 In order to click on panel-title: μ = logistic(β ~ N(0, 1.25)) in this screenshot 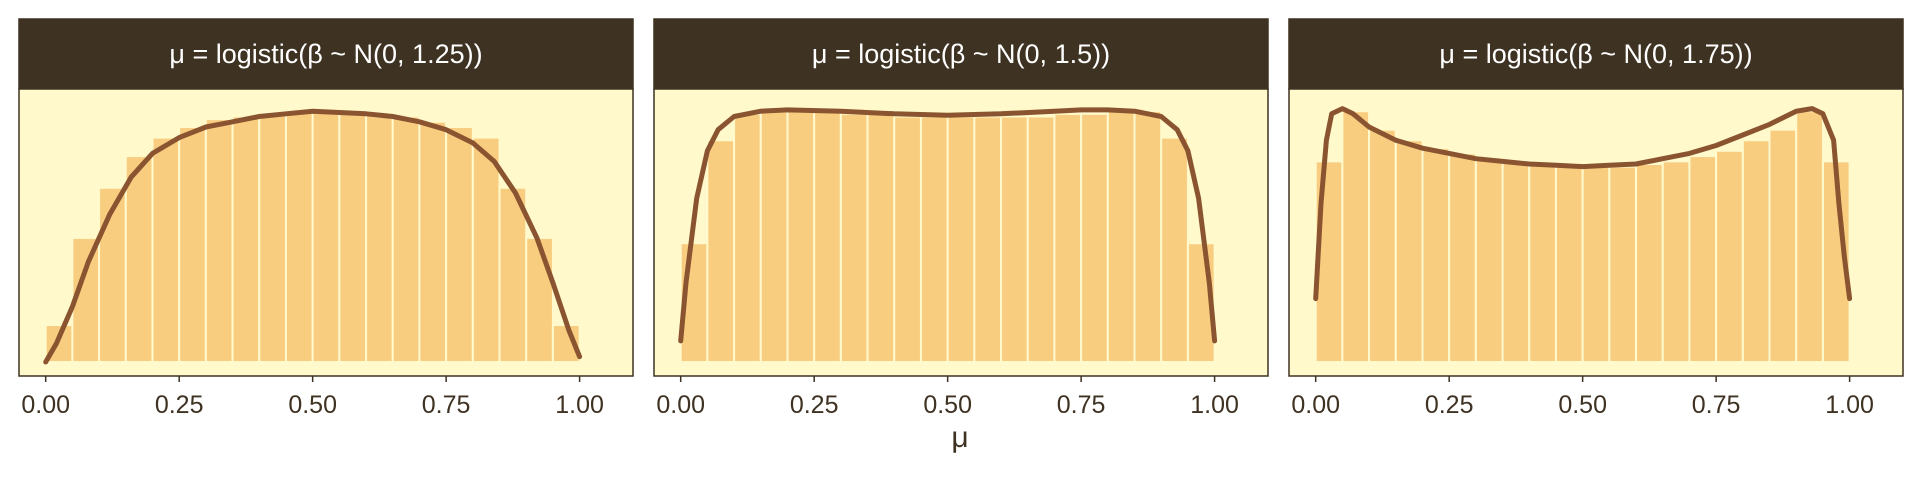, I will do `click(325, 54)`.